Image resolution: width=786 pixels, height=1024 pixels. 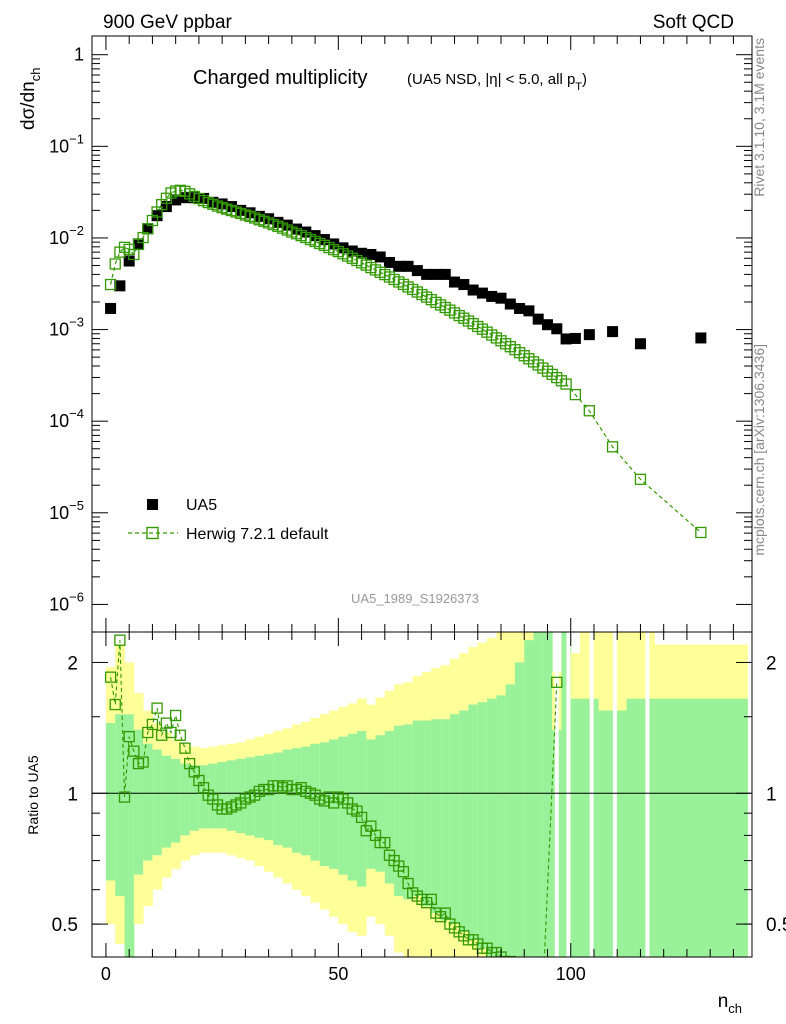 I want to click on ratio-y-tick-label: 2, so click(x=72, y=663).